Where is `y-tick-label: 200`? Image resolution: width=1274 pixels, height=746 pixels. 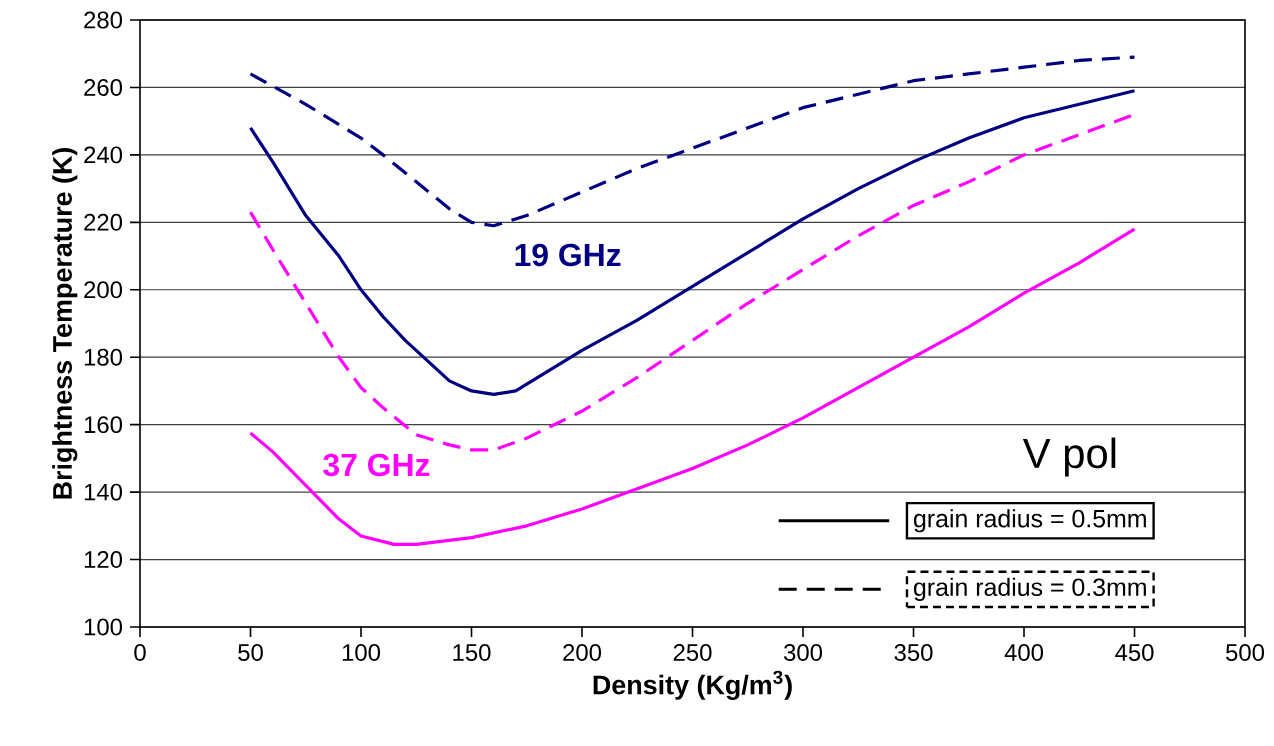
y-tick-label: 200 is located at coordinates (103, 290).